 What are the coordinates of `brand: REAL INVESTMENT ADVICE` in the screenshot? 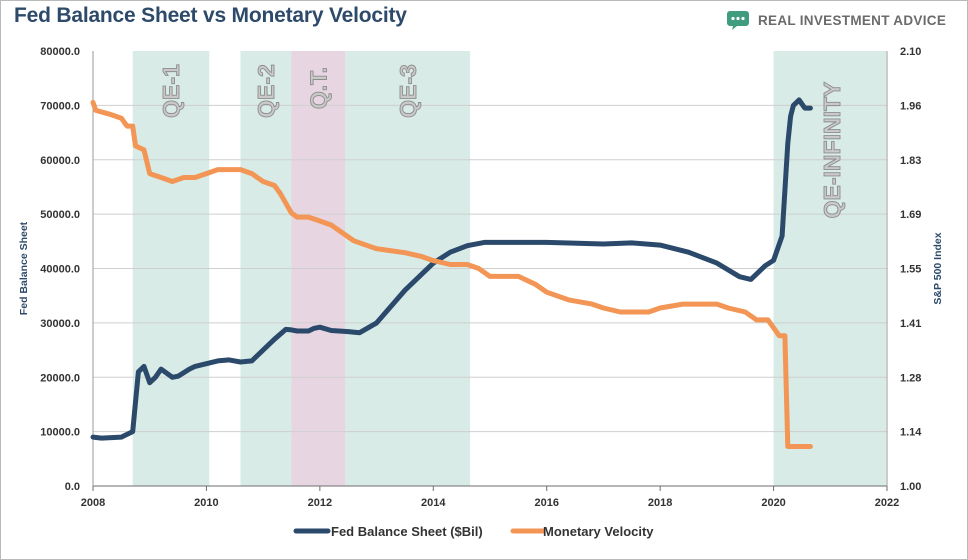 It's located at (836, 20).